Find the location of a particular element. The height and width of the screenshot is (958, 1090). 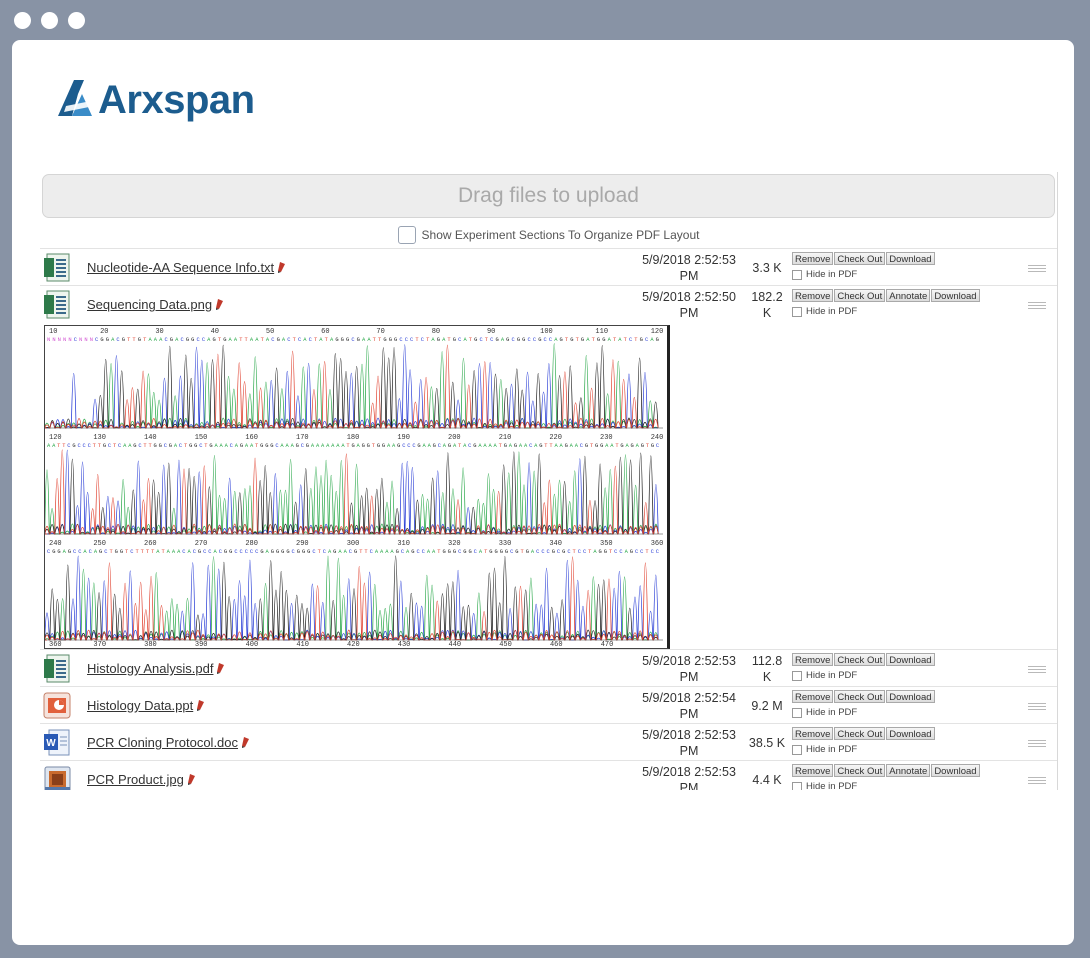

file-name: Sequencing Data.png is located at coordinates (150, 304).